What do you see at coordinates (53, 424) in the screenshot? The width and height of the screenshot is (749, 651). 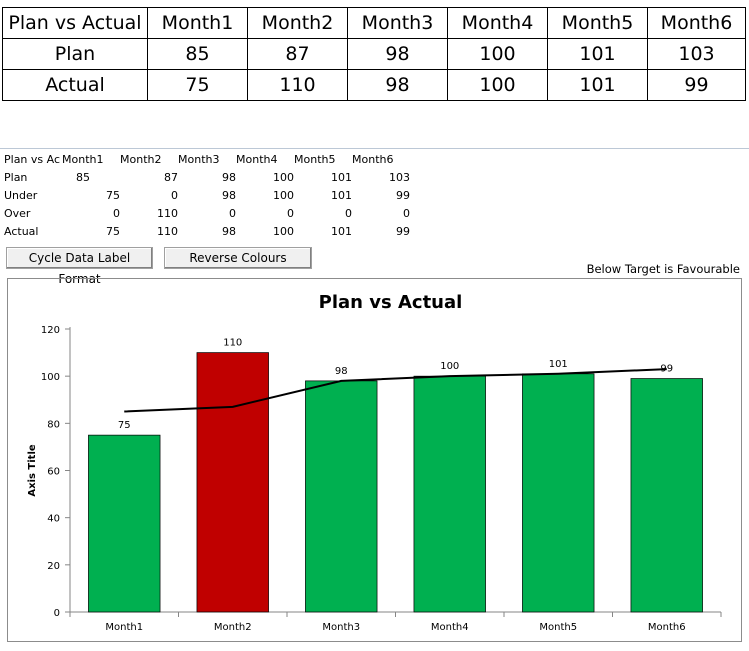 I see `y-tick-label: 80` at bounding box center [53, 424].